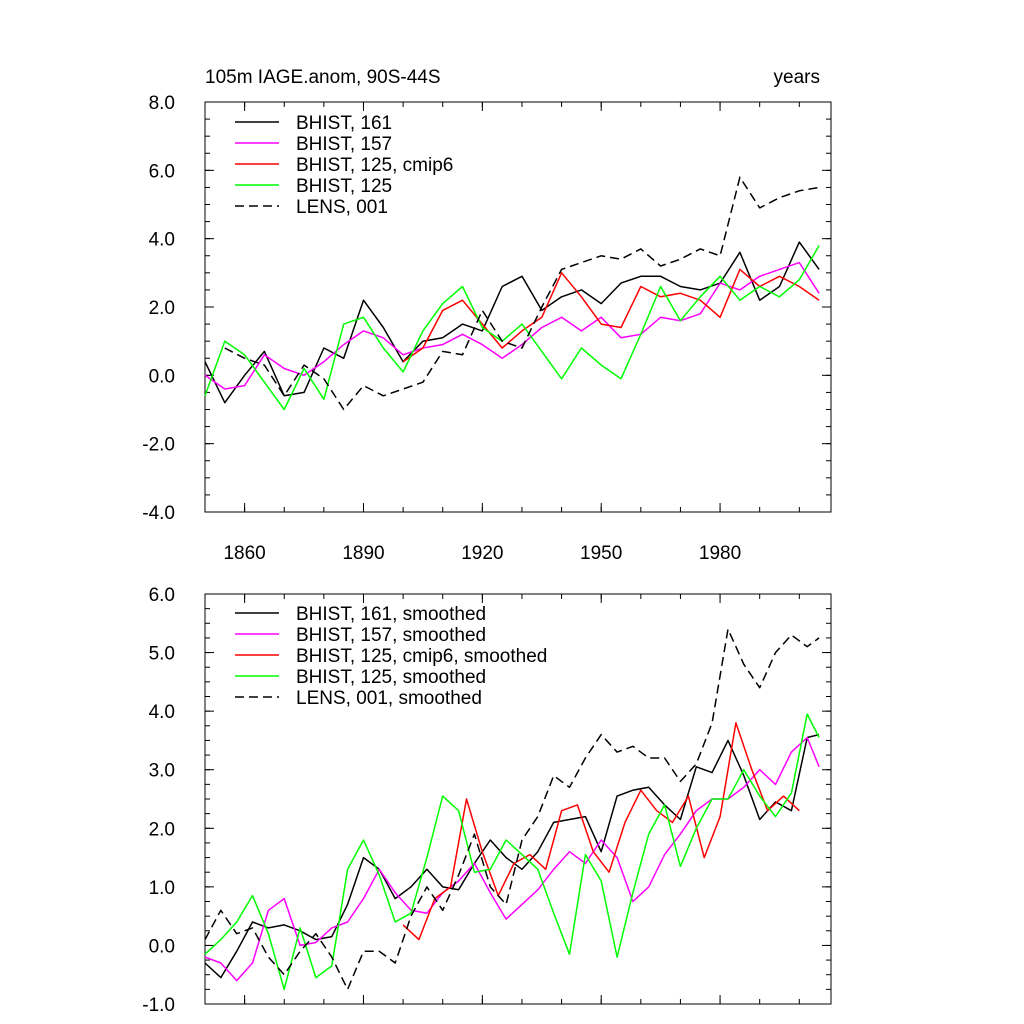  What do you see at coordinates (601, 553) in the screenshot?
I see `x-tick-label: 1950` at bounding box center [601, 553].